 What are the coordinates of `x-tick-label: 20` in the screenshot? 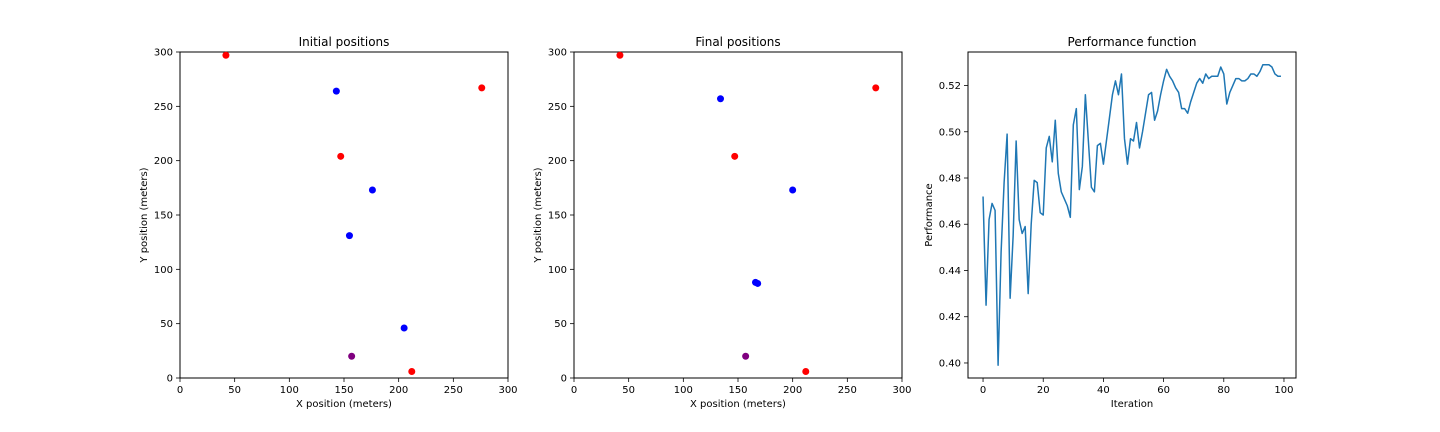 It's located at (1043, 390).